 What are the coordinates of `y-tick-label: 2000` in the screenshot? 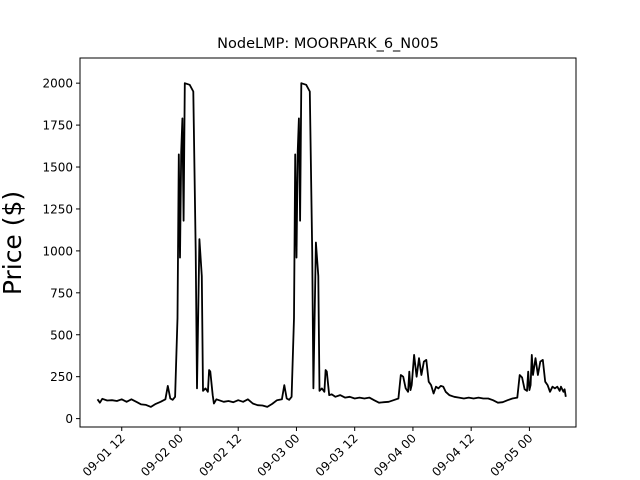 It's located at (57, 84).